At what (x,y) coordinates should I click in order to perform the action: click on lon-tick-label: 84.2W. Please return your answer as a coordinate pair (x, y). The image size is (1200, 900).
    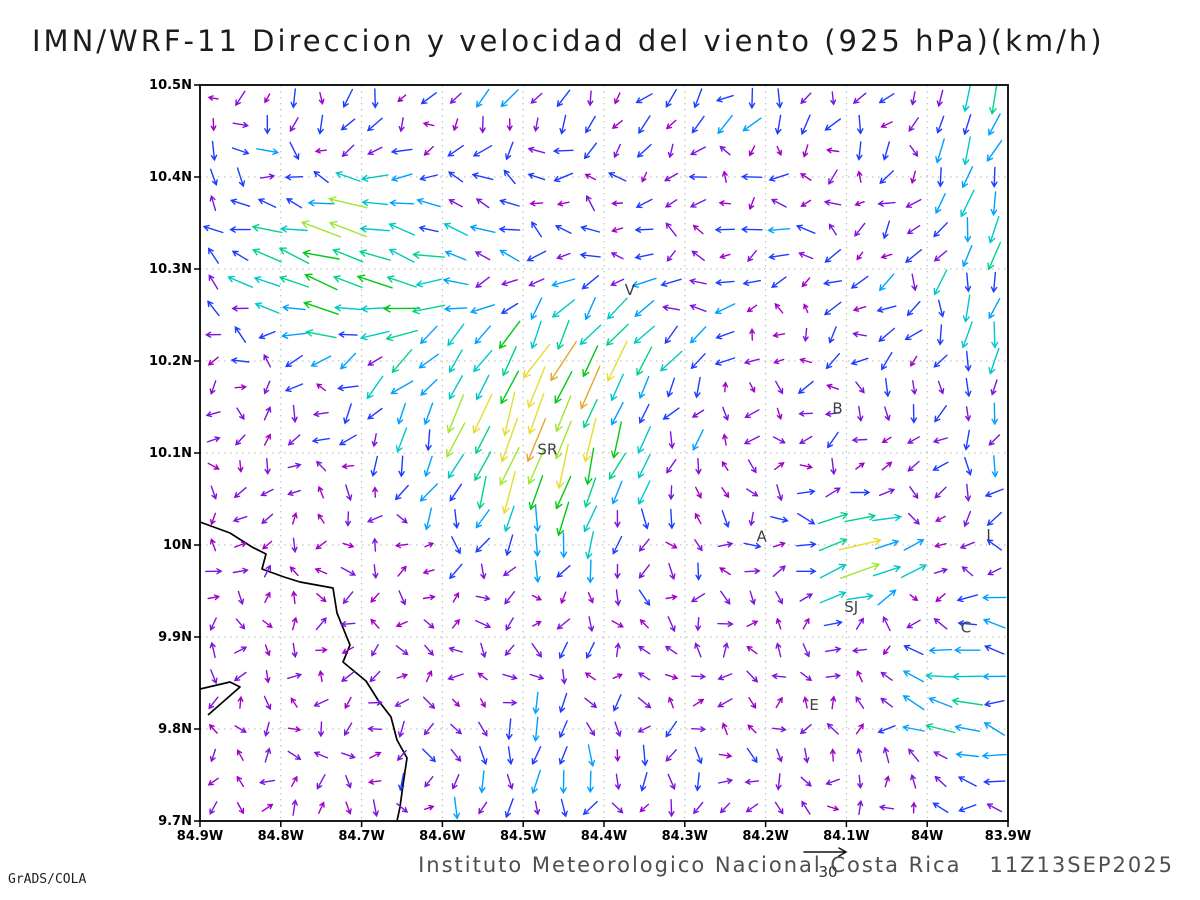
    Looking at the image, I should click on (765, 836).